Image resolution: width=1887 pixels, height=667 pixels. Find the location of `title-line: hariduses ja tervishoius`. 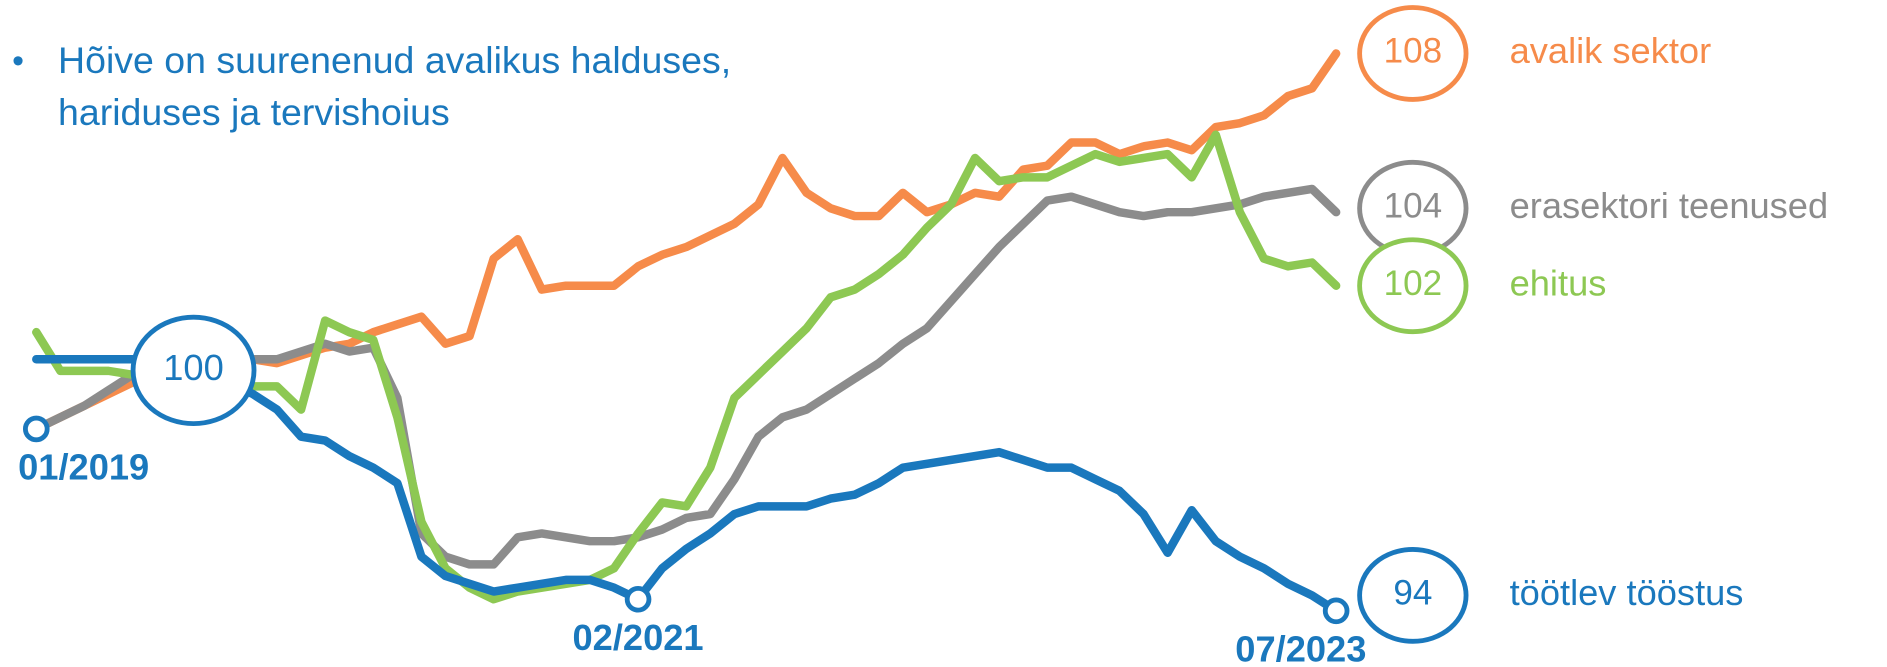

title-line: hariduses ja tervishoius is located at coordinates (254, 112).